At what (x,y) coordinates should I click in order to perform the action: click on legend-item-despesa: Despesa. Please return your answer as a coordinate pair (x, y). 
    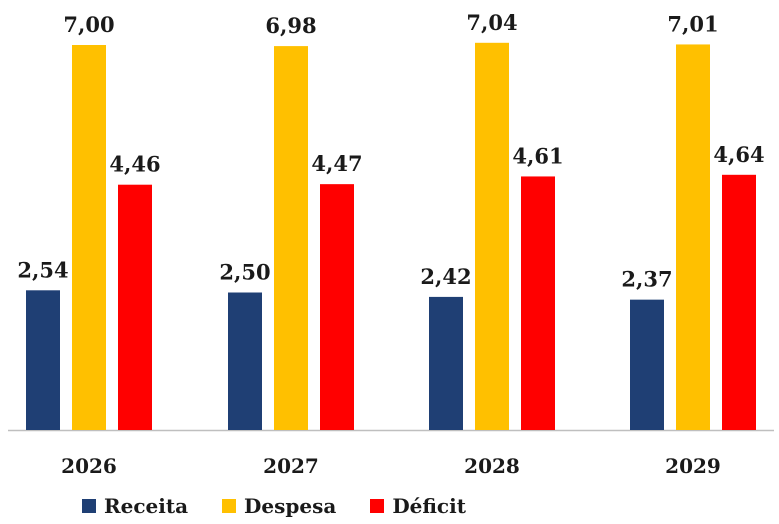
    Looking at the image, I should click on (279, 506).